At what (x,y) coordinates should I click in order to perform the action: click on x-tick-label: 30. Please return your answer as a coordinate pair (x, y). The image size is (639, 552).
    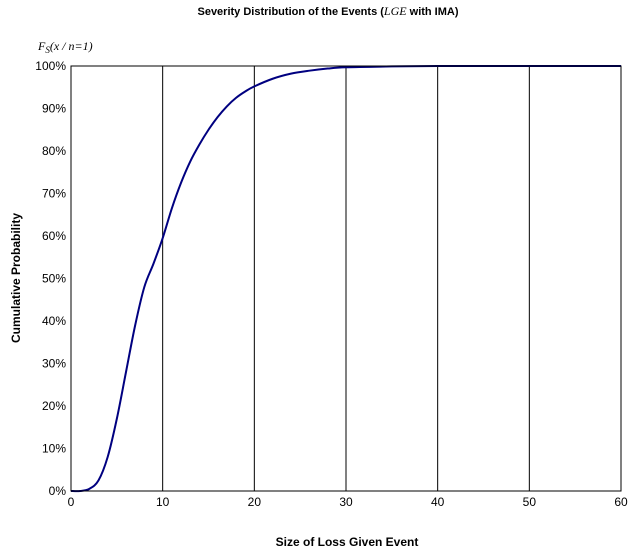
    Looking at the image, I should click on (346, 502).